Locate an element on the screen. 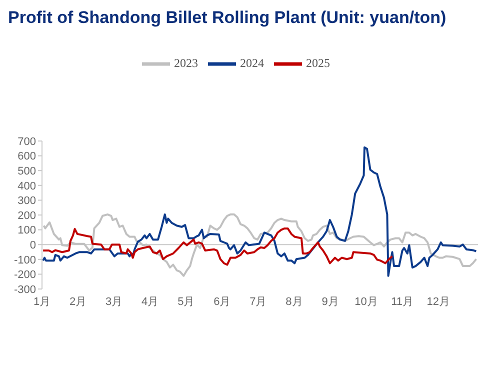 The height and width of the screenshot is (374, 492). y-tick-label: 500 is located at coordinates (27, 172).